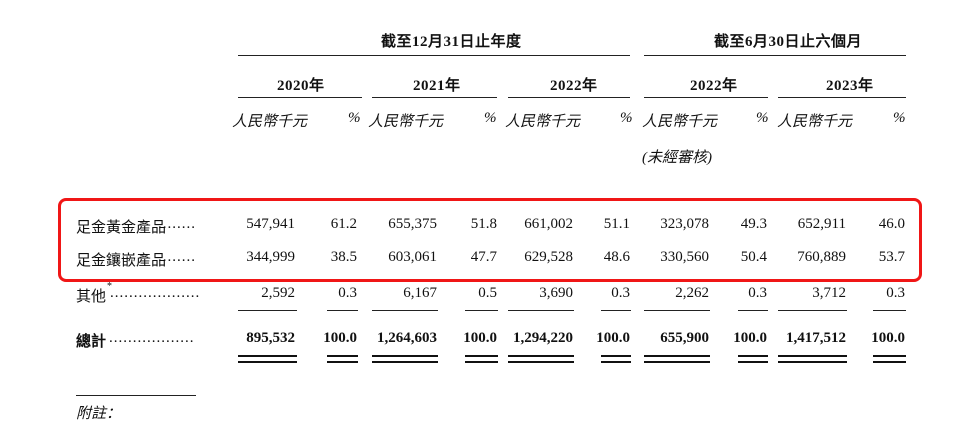 The height and width of the screenshot is (426, 955). Describe the element at coordinates (301, 86) in the screenshot. I see `year-header-2020: 2020年` at that location.